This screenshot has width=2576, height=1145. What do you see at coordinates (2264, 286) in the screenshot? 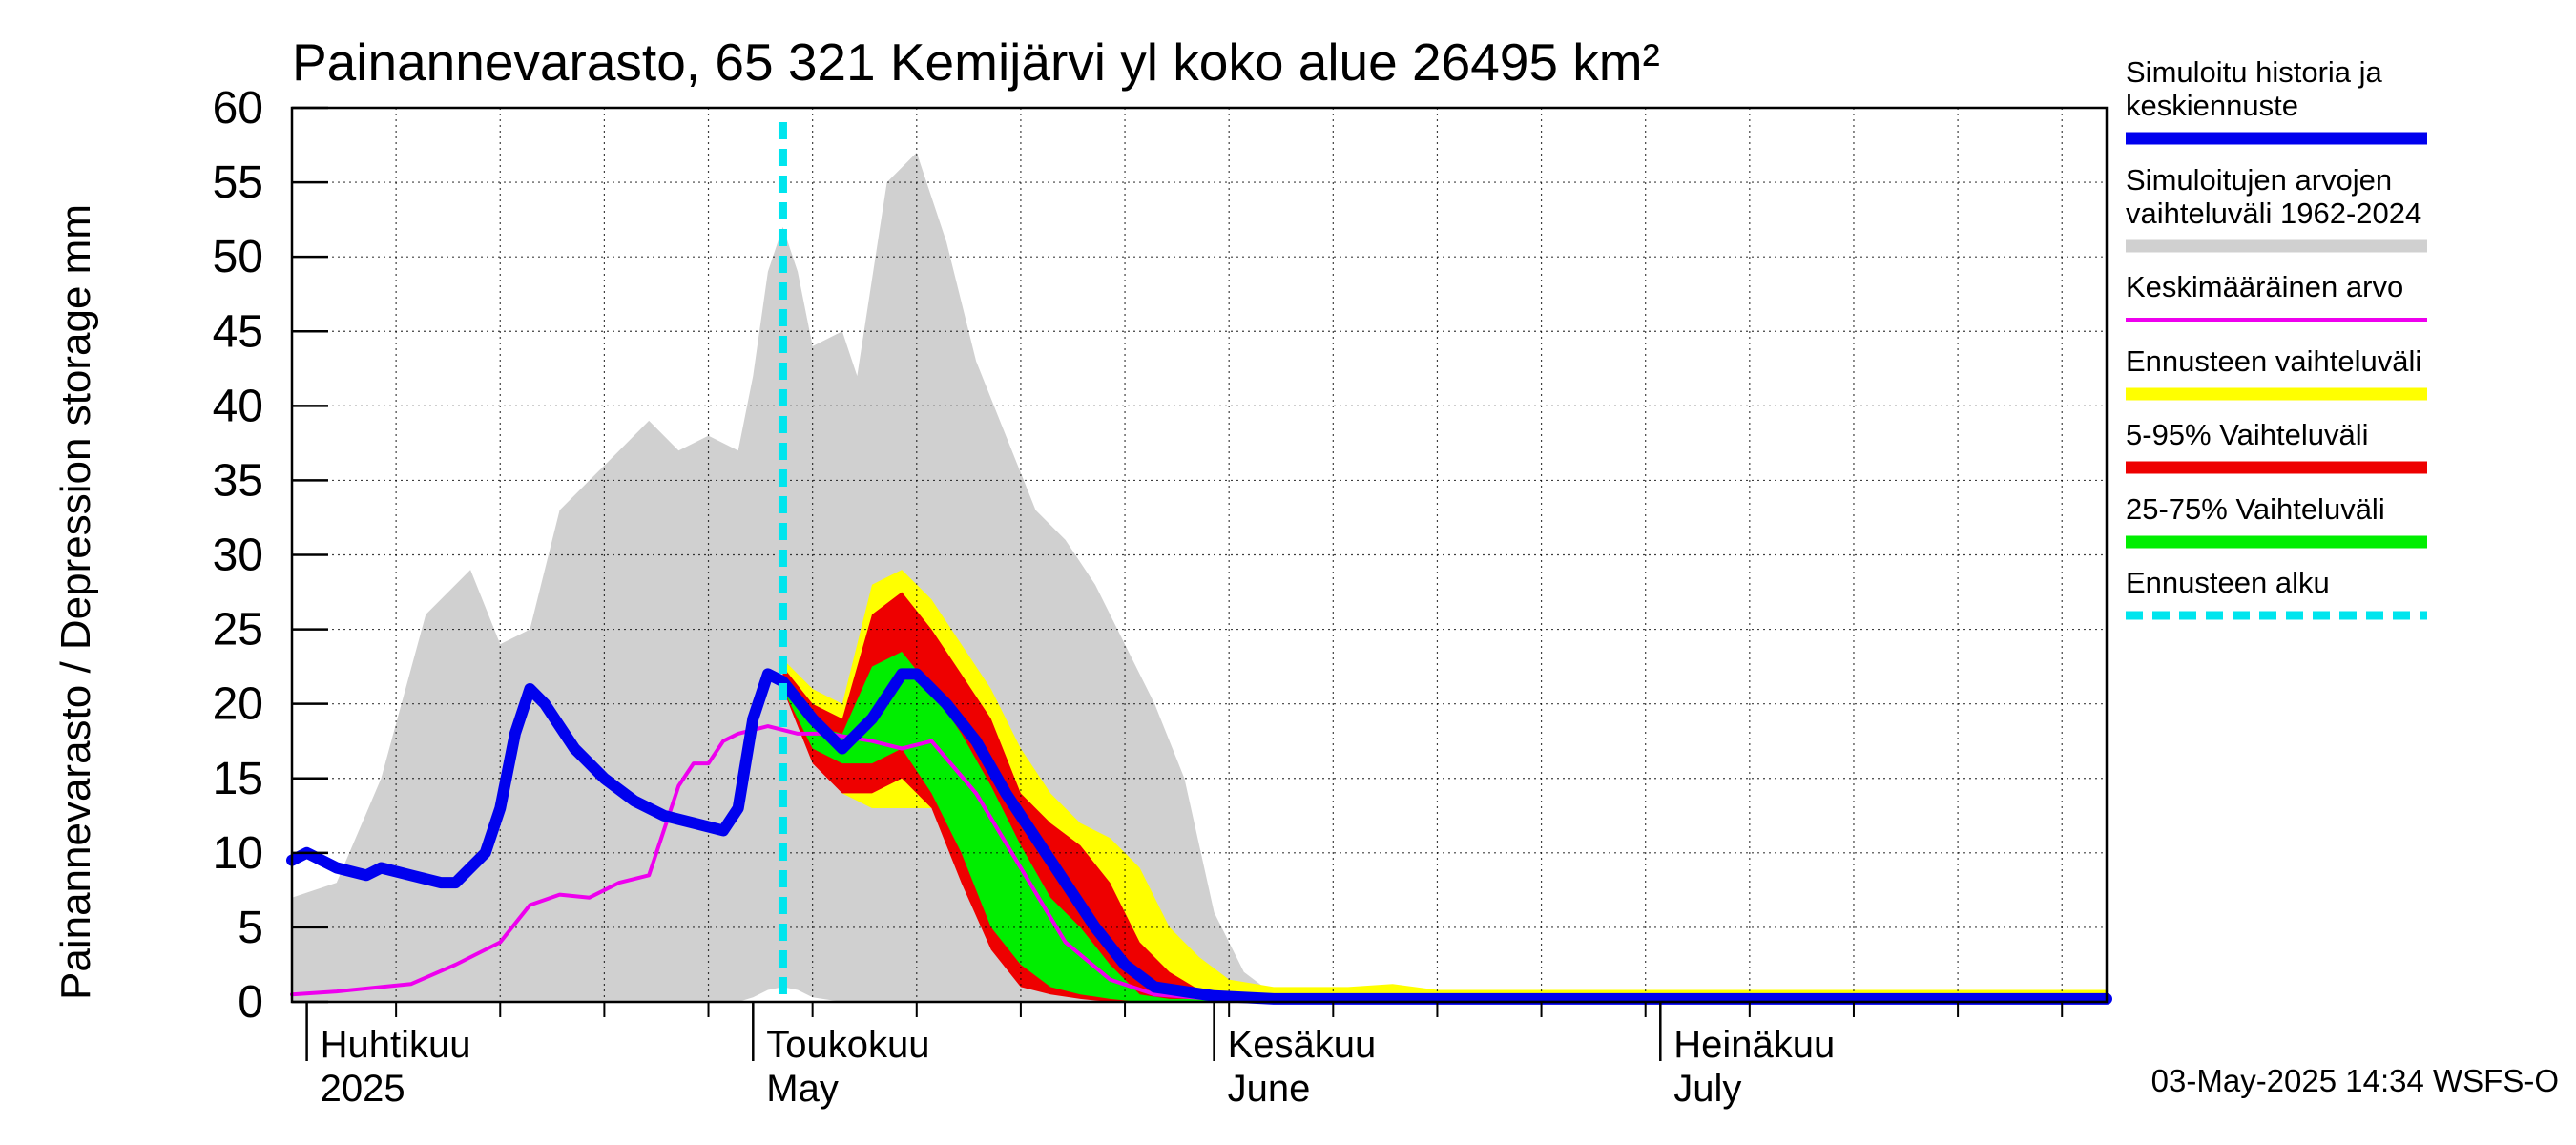
I see `legend-label-2: Keskimääräinen arvo` at bounding box center [2264, 286].